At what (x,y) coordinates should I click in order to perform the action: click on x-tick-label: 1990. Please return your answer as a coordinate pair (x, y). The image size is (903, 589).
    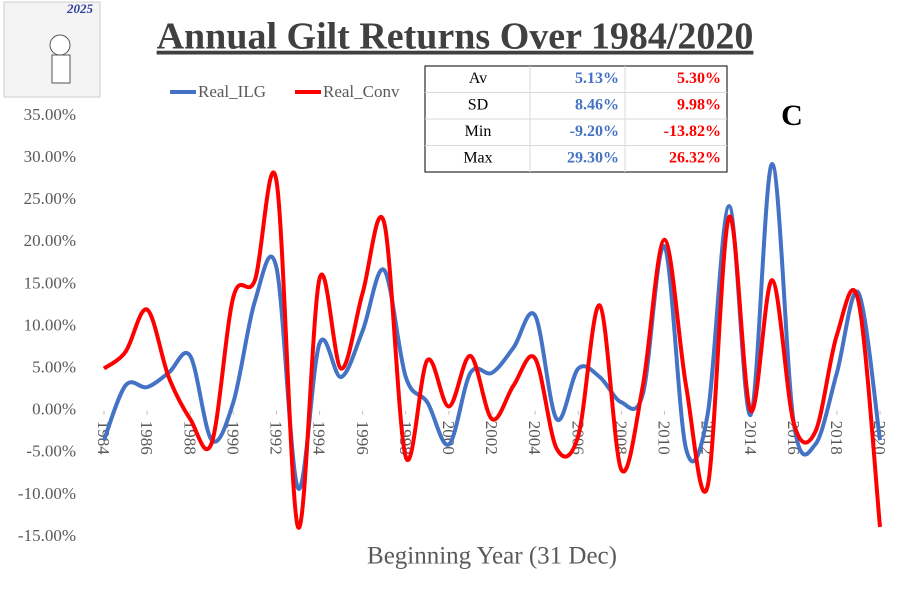
    Looking at the image, I should click on (232, 438).